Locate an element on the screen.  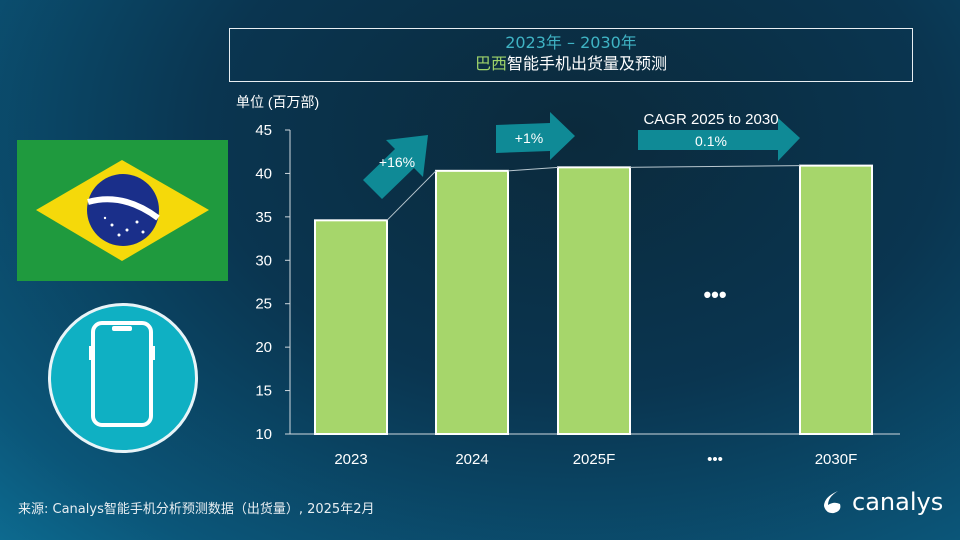
y-tick-label: 35 is located at coordinates (263, 217).